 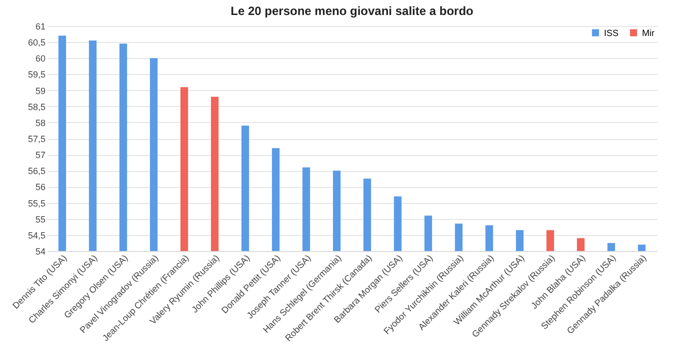 I want to click on y-tick-label: 55,5, so click(x=37, y=203).